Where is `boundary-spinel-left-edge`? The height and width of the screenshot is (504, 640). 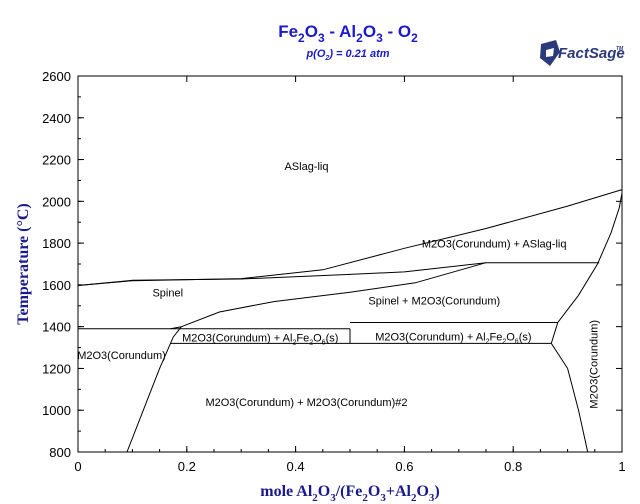 boundary-spinel-left-edge is located at coordinates (154, 389).